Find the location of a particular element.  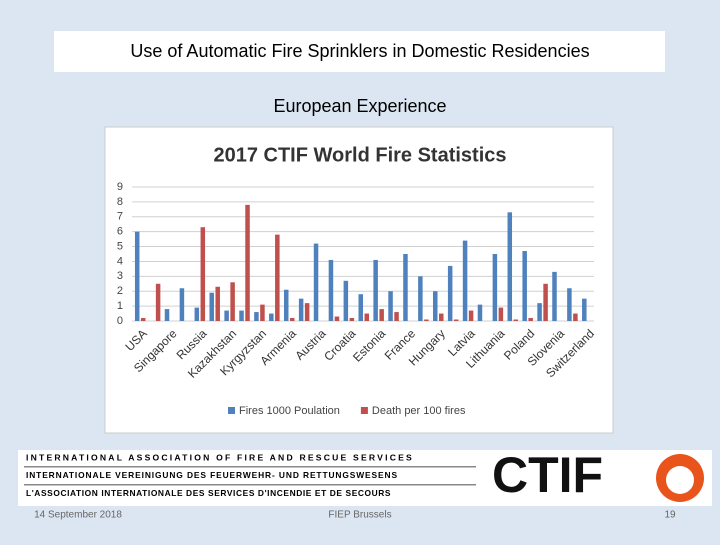

chart-title: 2017 CTIF World Fire Statistics is located at coordinates (359, 155).